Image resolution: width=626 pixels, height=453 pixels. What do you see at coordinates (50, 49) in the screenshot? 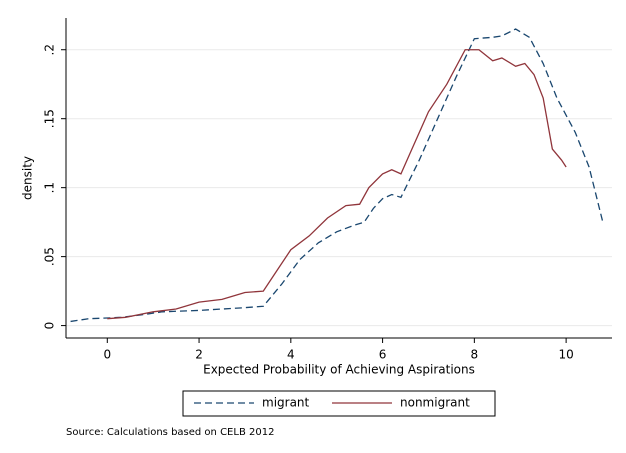
I see `y-tick-label: .2` at bounding box center [50, 49].